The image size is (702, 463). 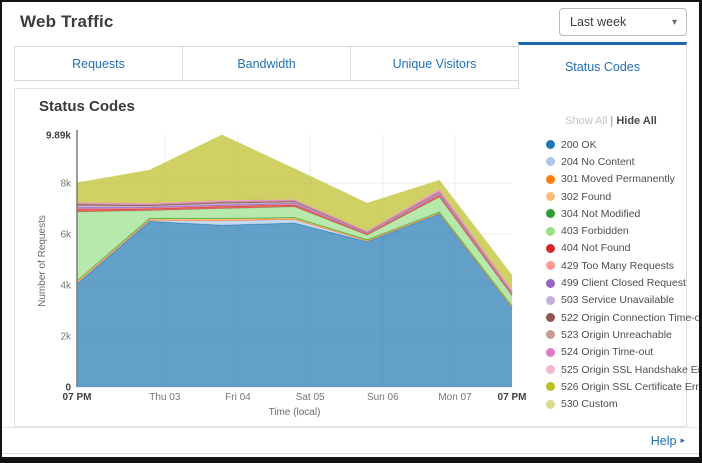 What do you see at coordinates (589, 404) in the screenshot?
I see `legend-label: 530 Custom` at bounding box center [589, 404].